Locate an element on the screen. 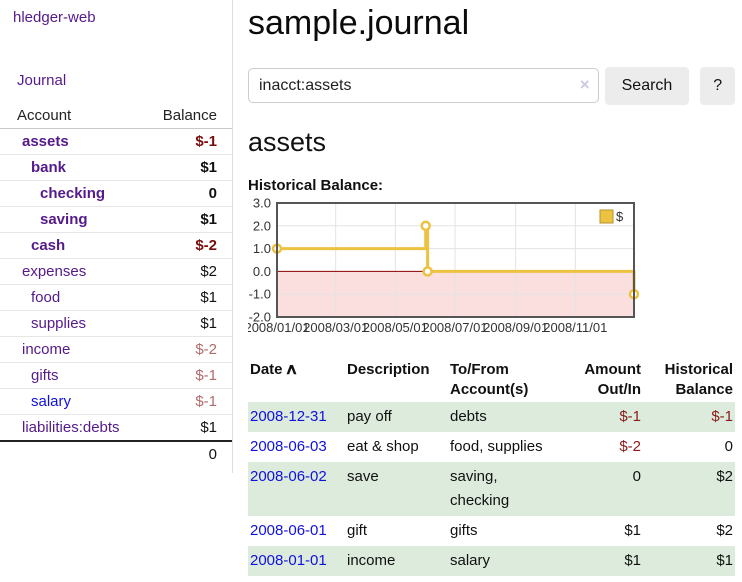  transaction-description: gift is located at coordinates (357, 530).